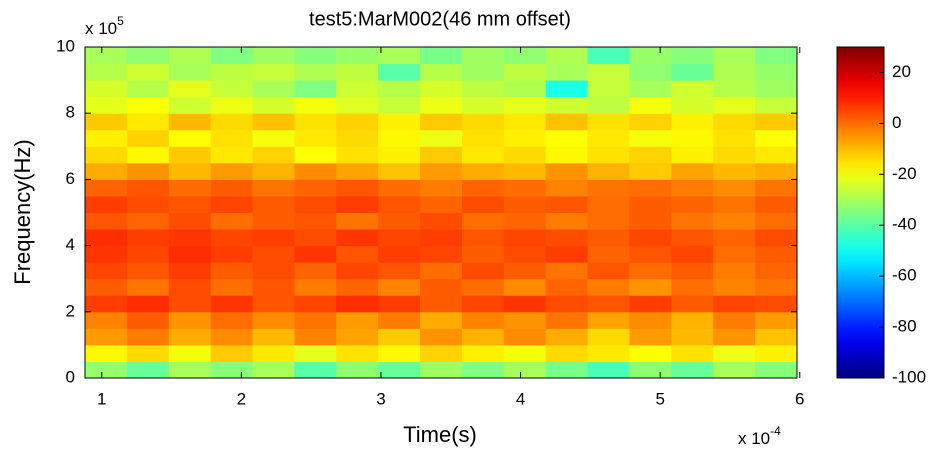  I want to click on x-multiplier-exp: -4, so click(775, 431).